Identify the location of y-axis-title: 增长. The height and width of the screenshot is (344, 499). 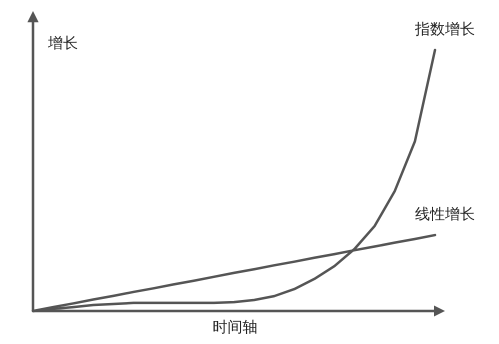
(62, 43).